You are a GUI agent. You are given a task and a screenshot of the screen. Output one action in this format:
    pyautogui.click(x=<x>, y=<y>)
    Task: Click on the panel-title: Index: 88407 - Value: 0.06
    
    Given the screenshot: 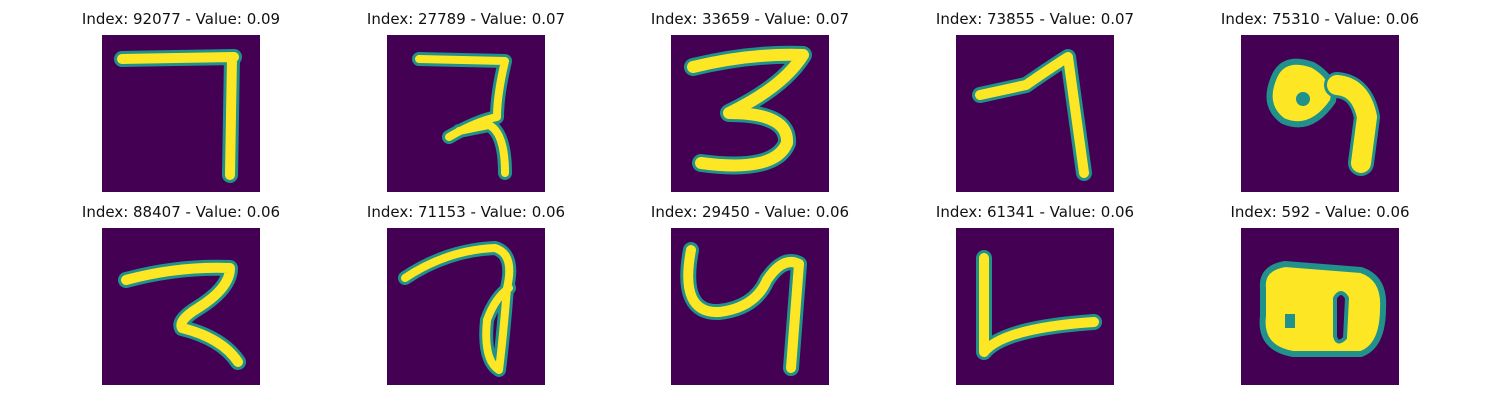 What is the action you would take?
    pyautogui.click(x=181, y=212)
    